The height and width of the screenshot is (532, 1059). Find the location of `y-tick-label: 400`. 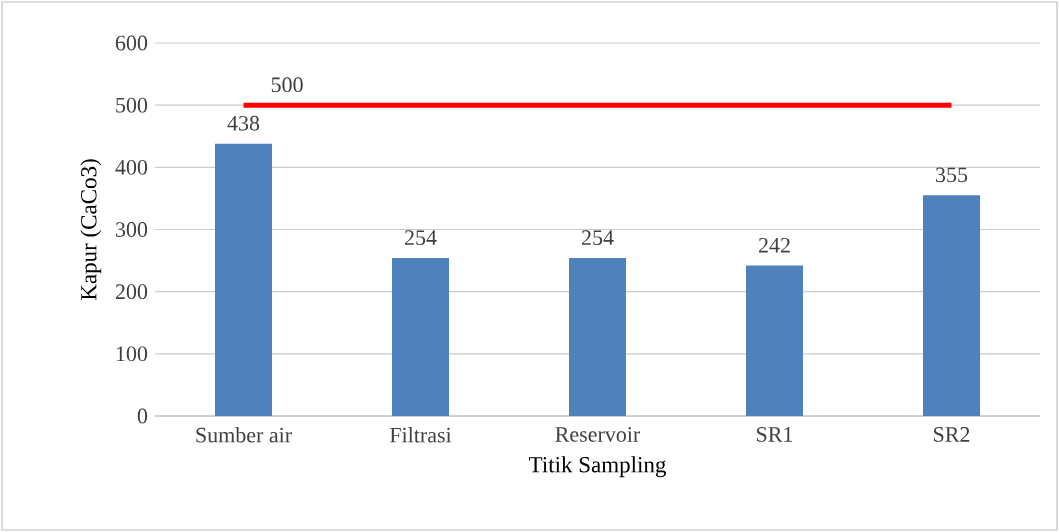

y-tick-label: 400 is located at coordinates (131, 167).